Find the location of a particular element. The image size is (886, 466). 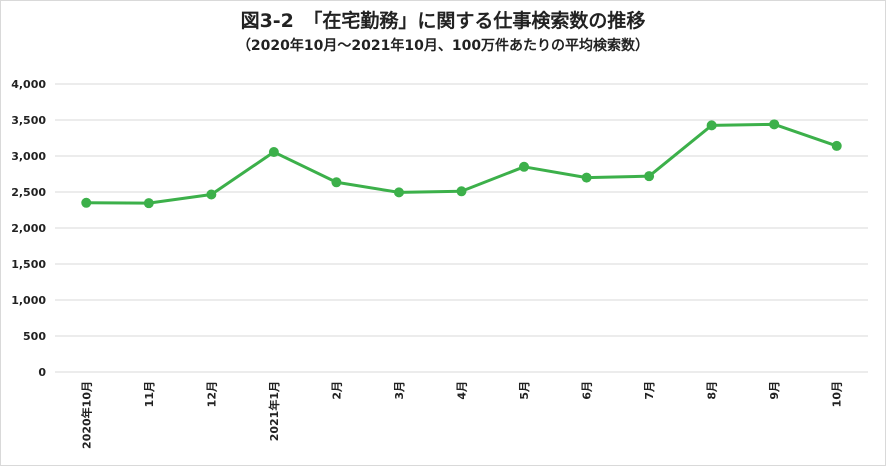

x-tick-label: 2021年1月 is located at coordinates (274, 411).